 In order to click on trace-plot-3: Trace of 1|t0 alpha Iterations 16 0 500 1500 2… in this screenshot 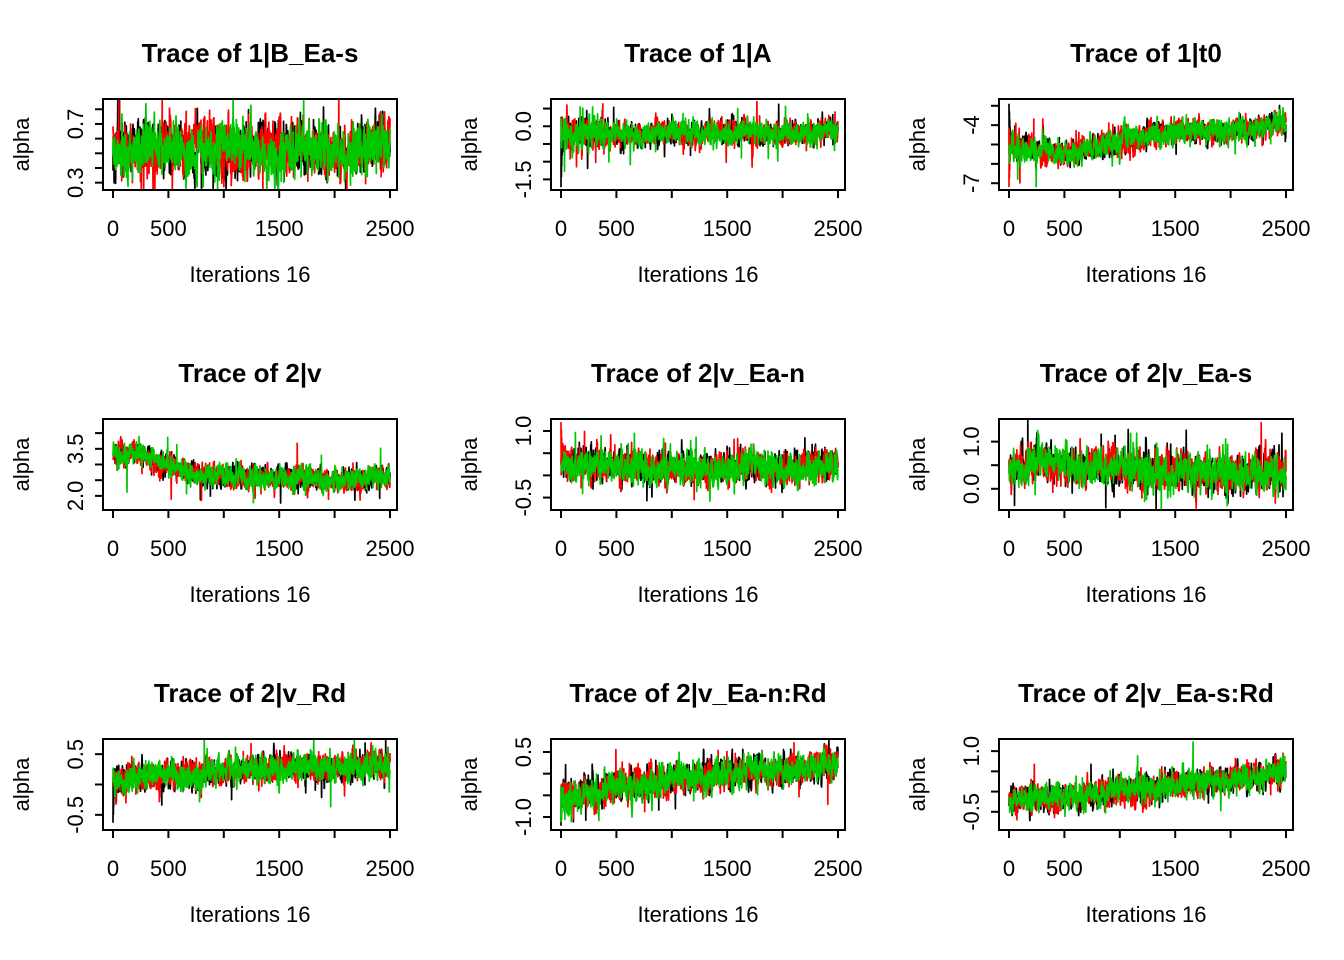, I will do `click(1120, 160)`.